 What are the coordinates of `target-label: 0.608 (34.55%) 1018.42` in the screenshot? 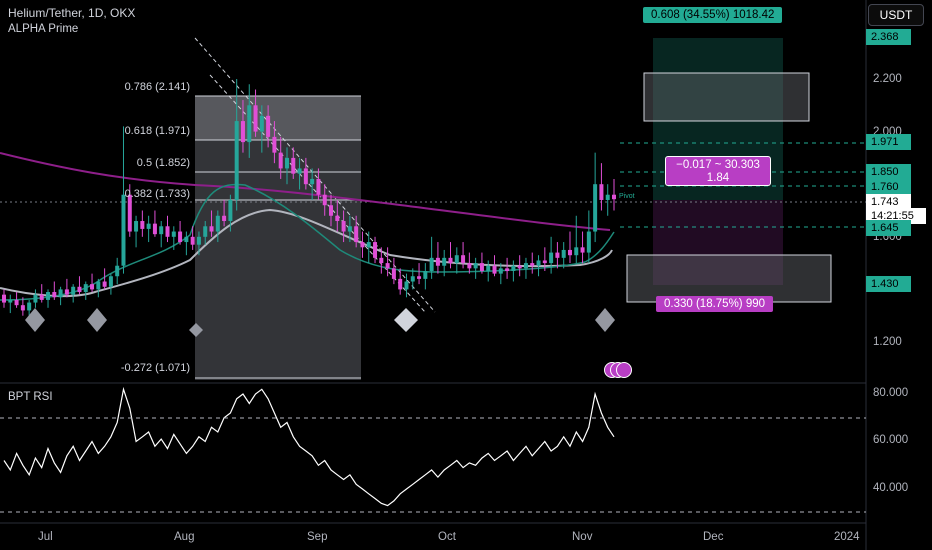 It's located at (713, 15).